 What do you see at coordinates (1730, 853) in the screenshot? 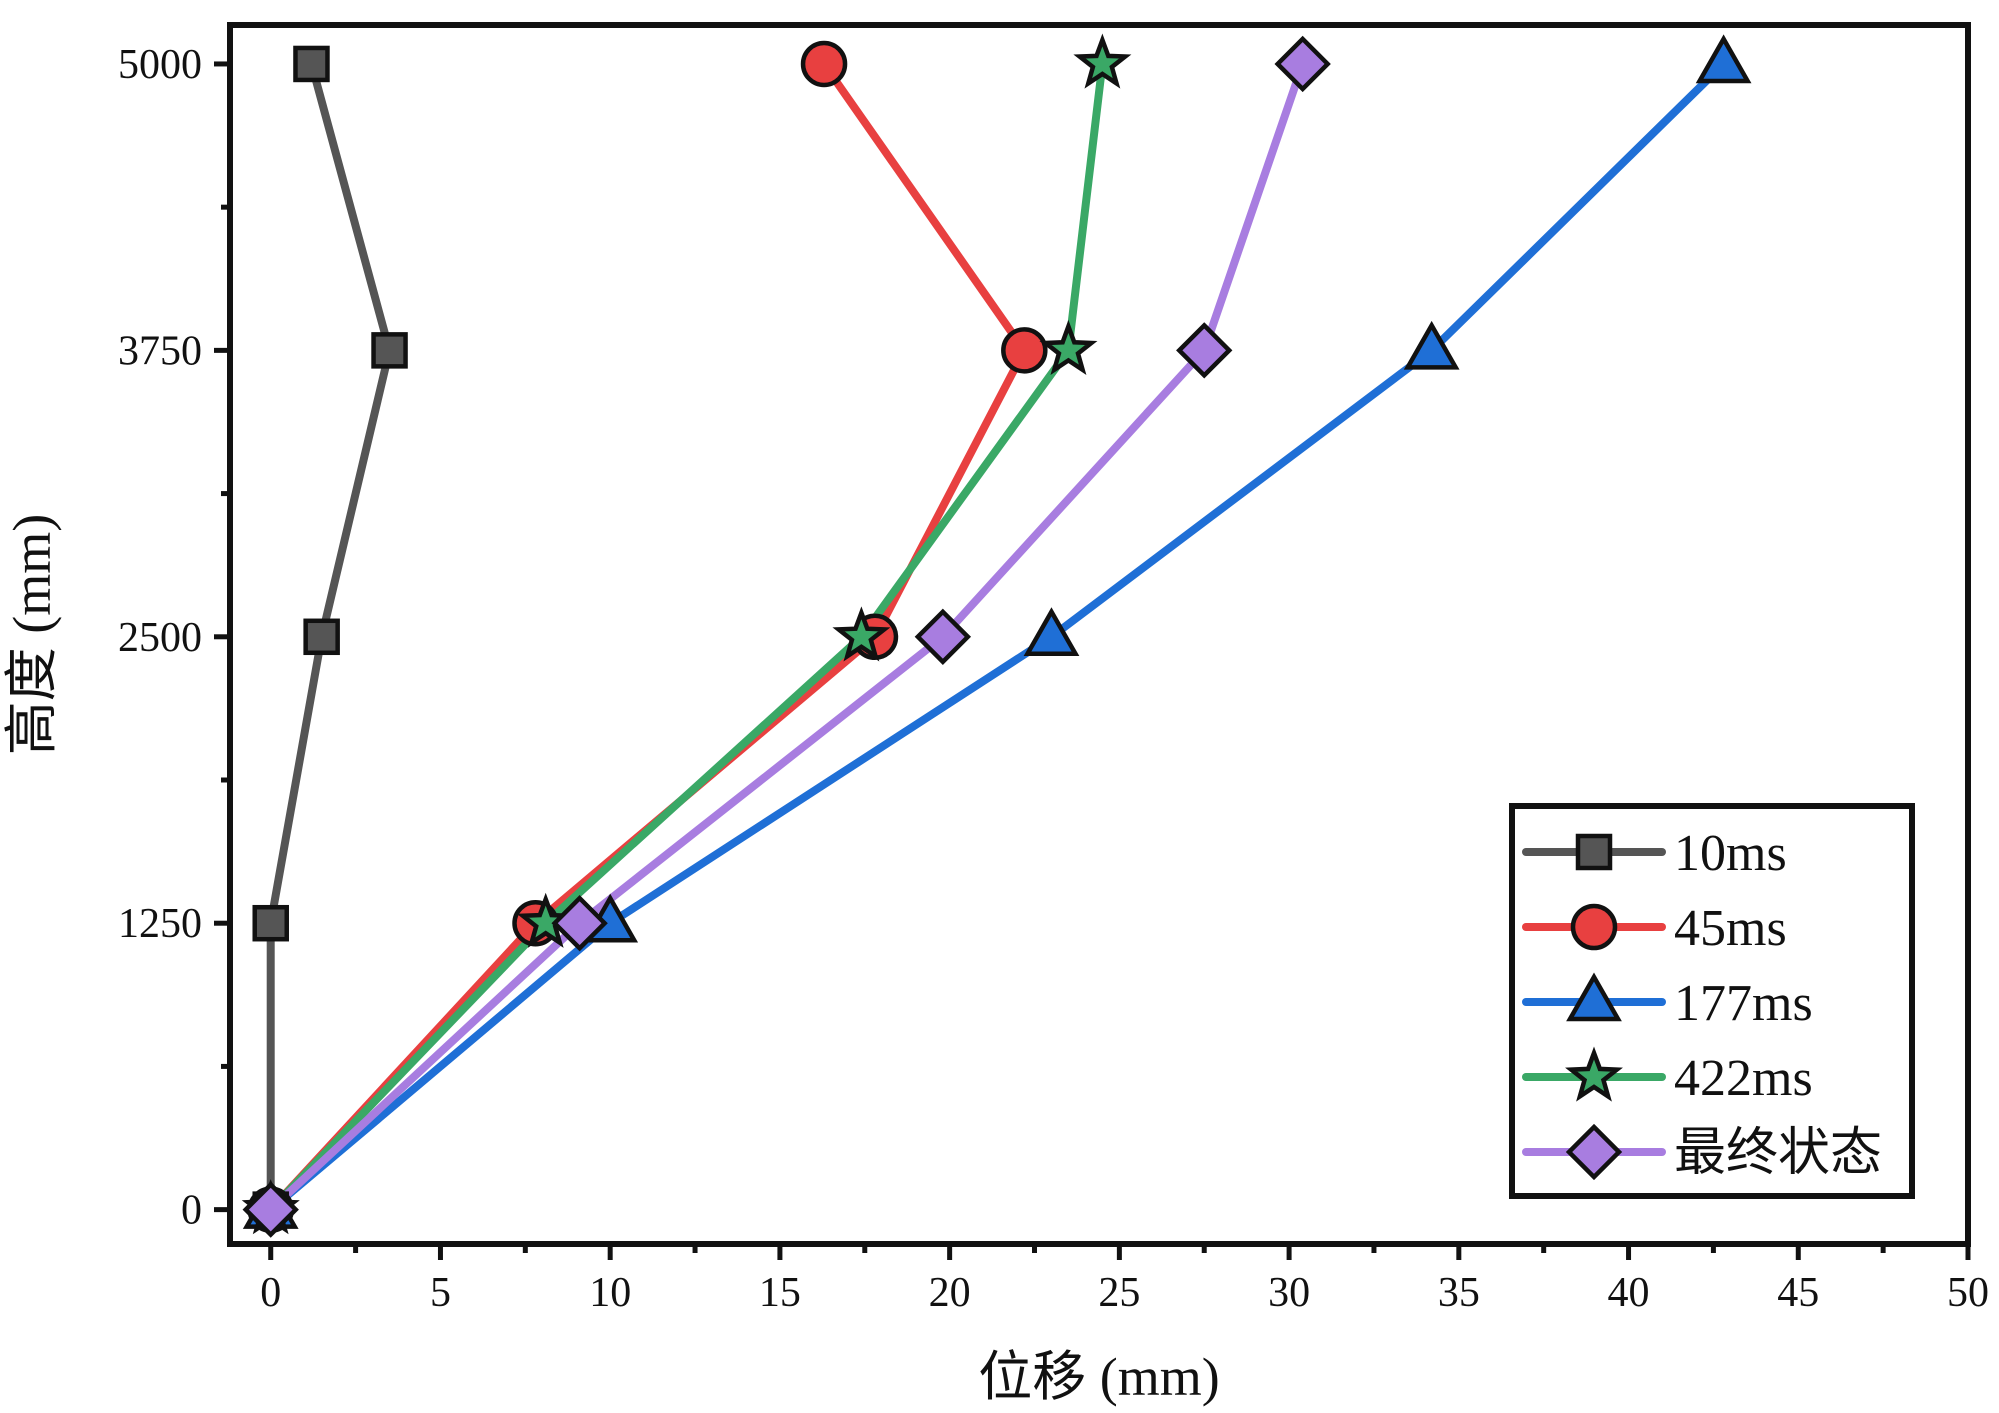
I see `legend-label-10ms: 10ms` at bounding box center [1730, 853].